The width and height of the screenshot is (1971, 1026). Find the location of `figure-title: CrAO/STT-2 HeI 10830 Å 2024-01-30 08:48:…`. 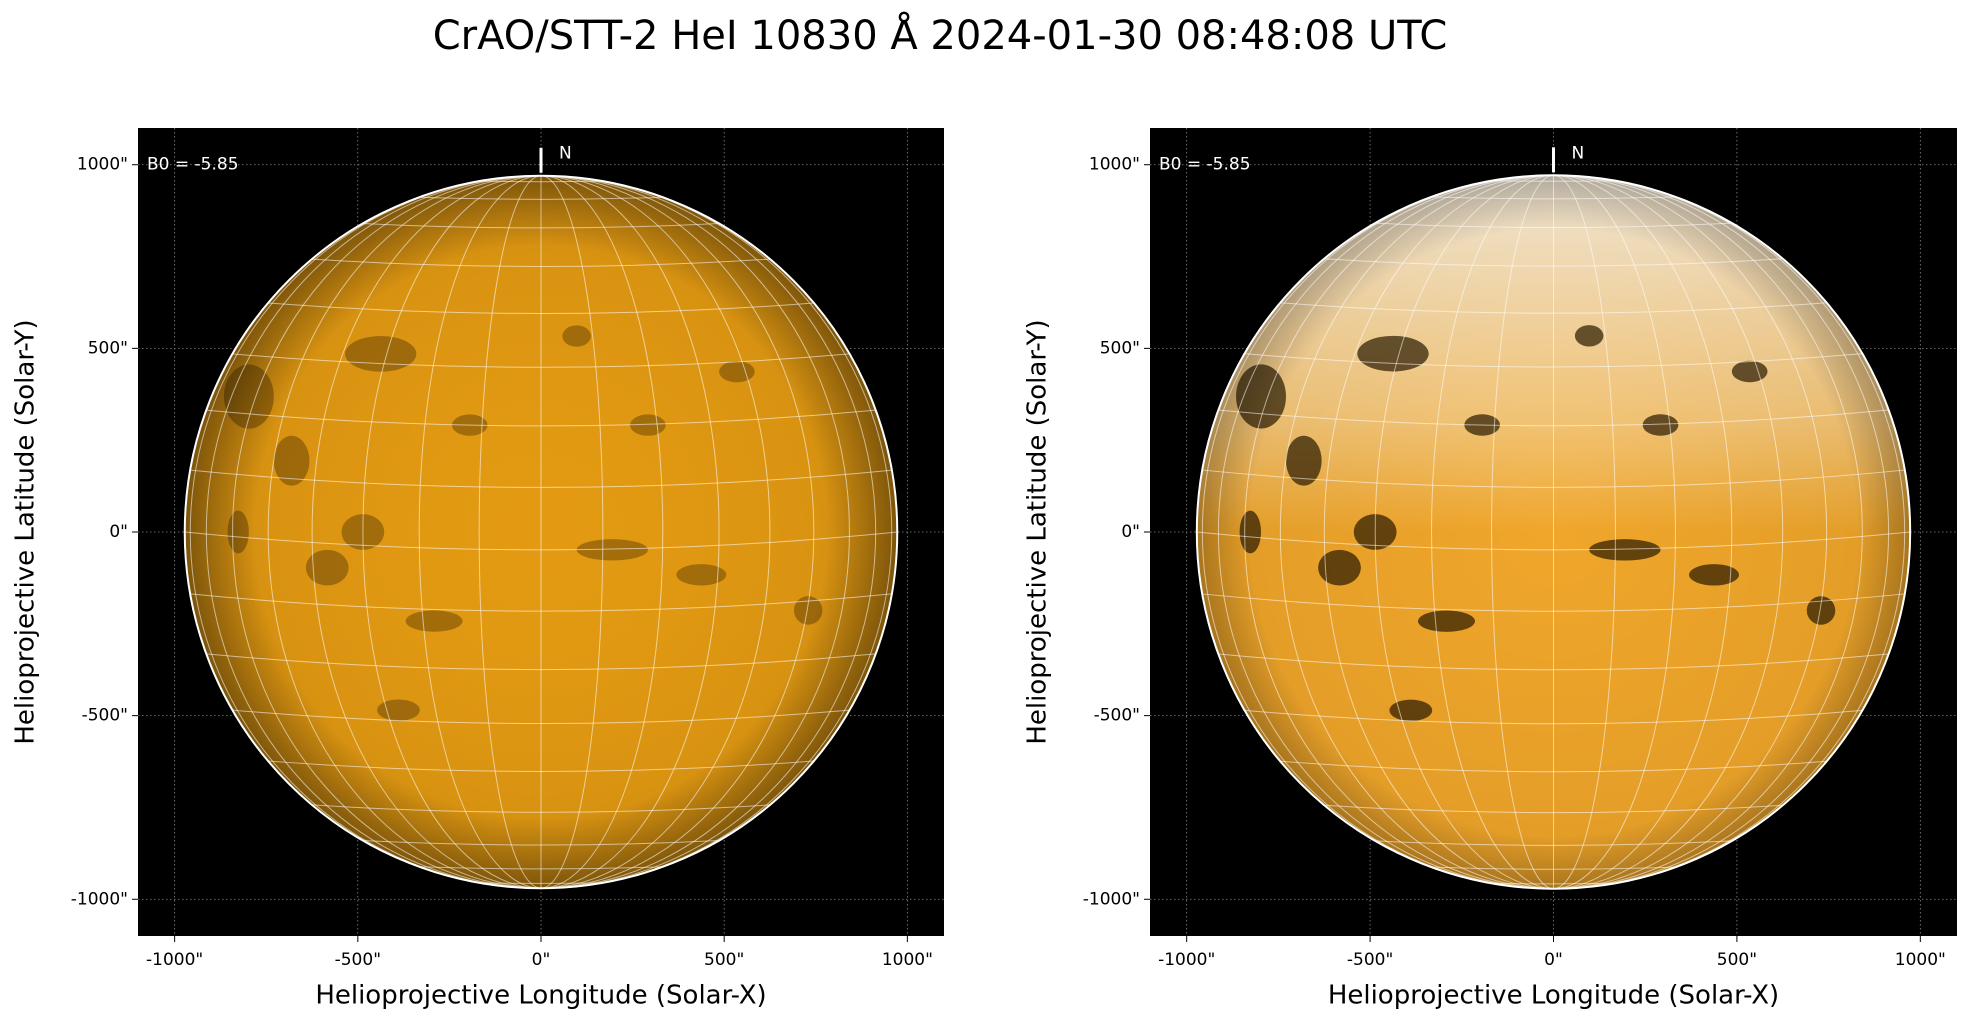

figure-title: CrAO/STT-2 HeI 10830 Å 2024-01-30 08:48:… is located at coordinates (940, 35).